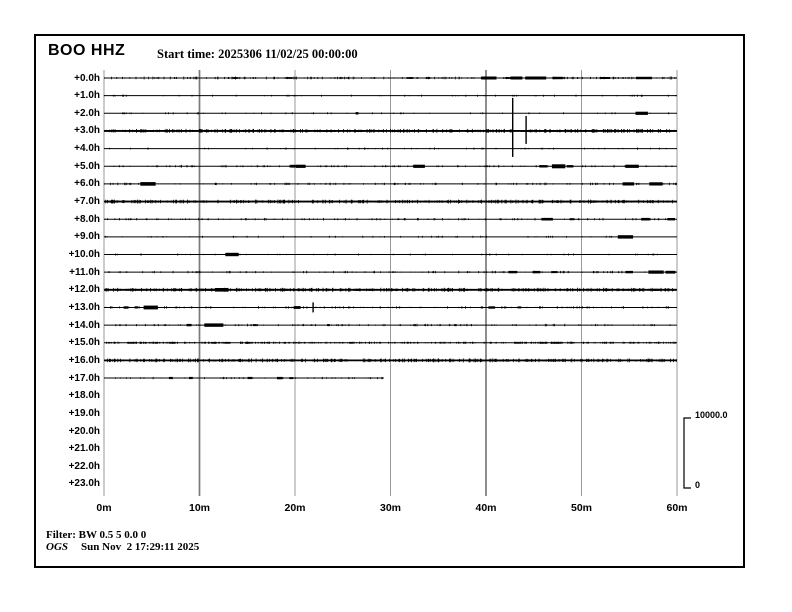 The image size is (792, 612). Describe the element at coordinates (87, 149) in the screenshot. I see `hour-tick-label: +4.0h` at that location.